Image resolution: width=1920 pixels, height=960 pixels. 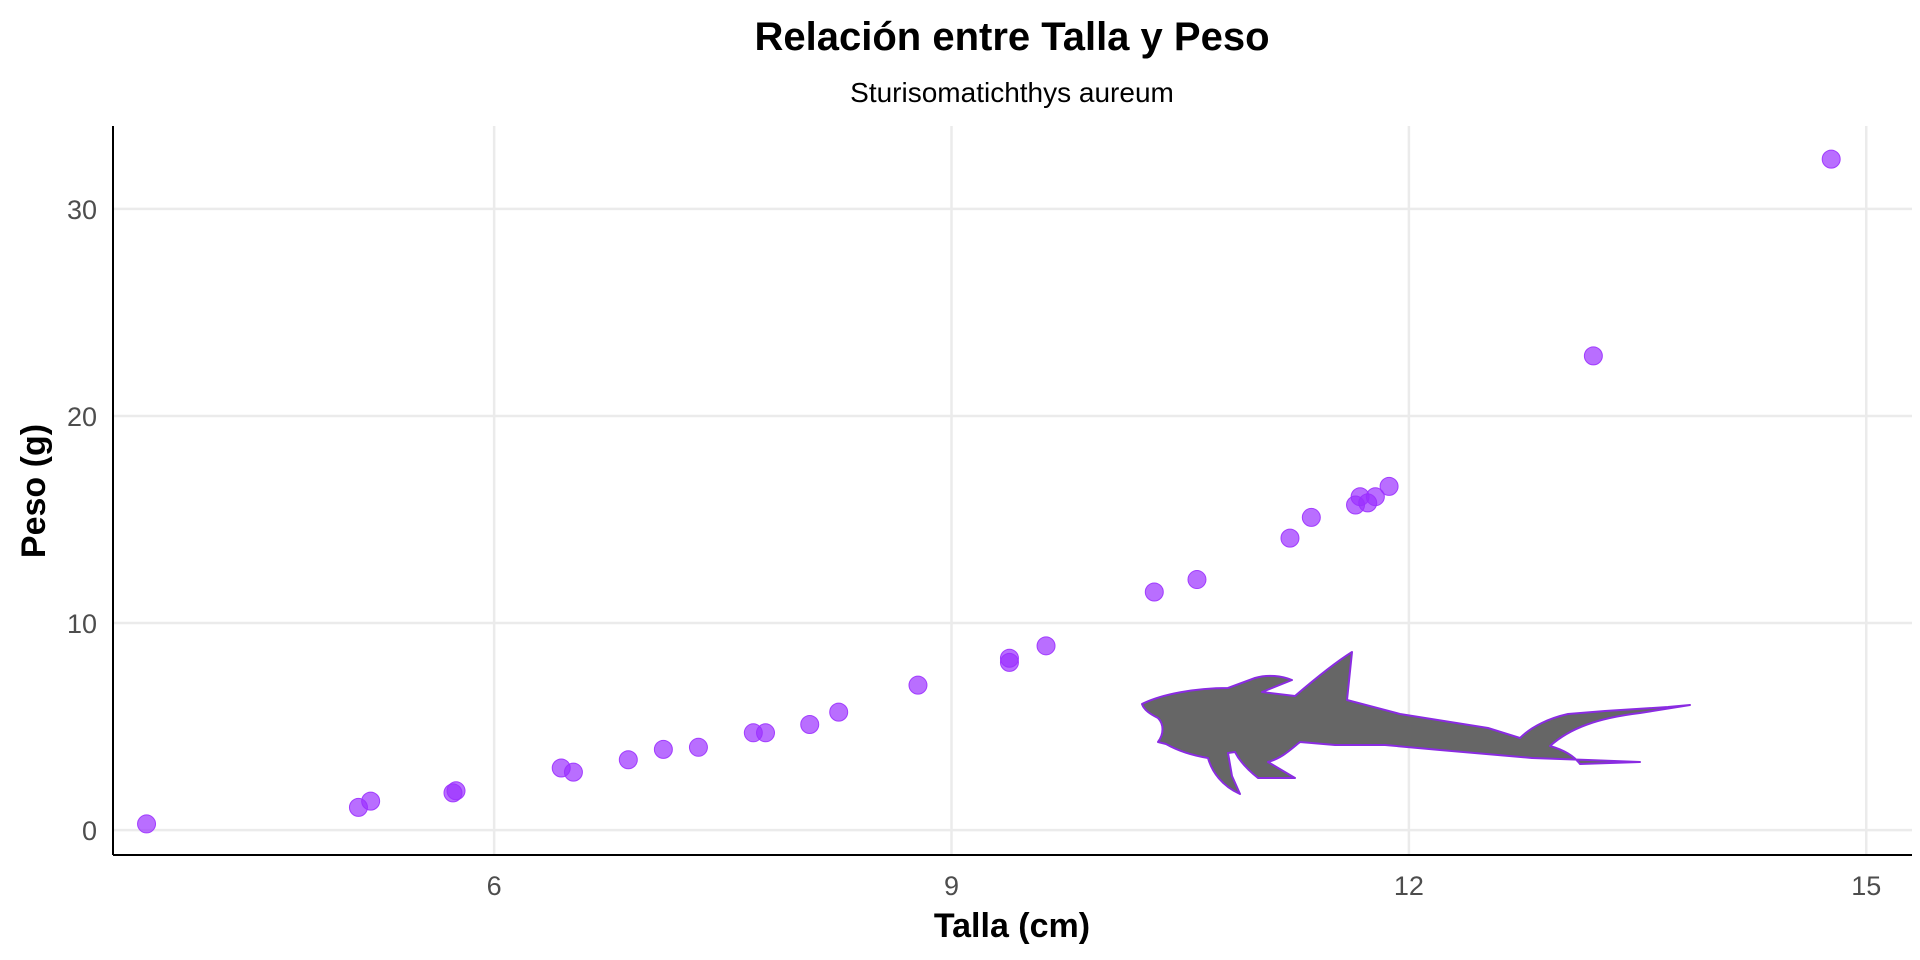 I want to click on x-tick-label: 12, so click(x=1409, y=886).